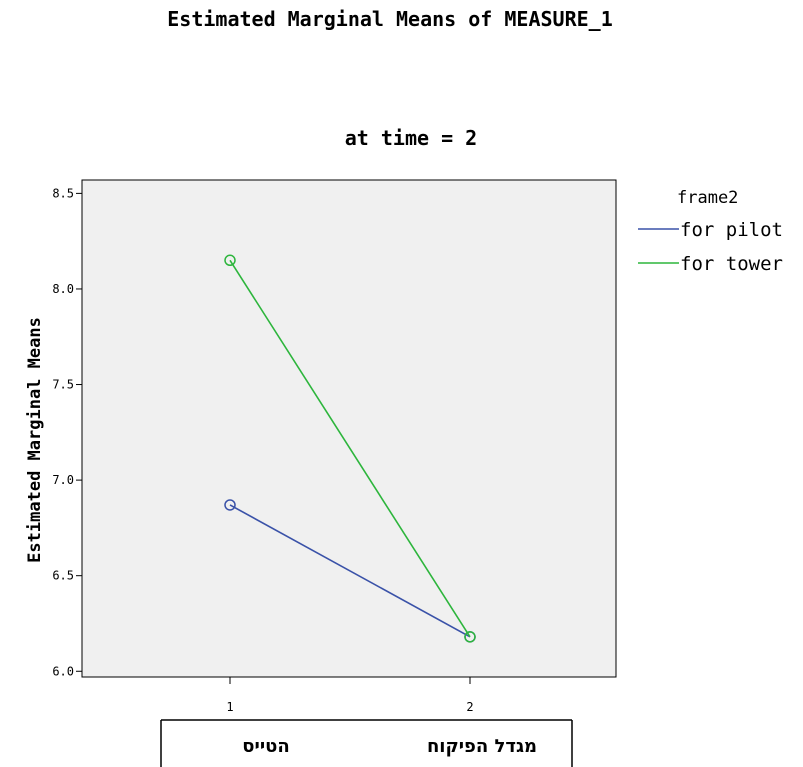  Describe the element at coordinates (35, 440) in the screenshot. I see `y-axis-label: Estimated Marginal Means` at that location.